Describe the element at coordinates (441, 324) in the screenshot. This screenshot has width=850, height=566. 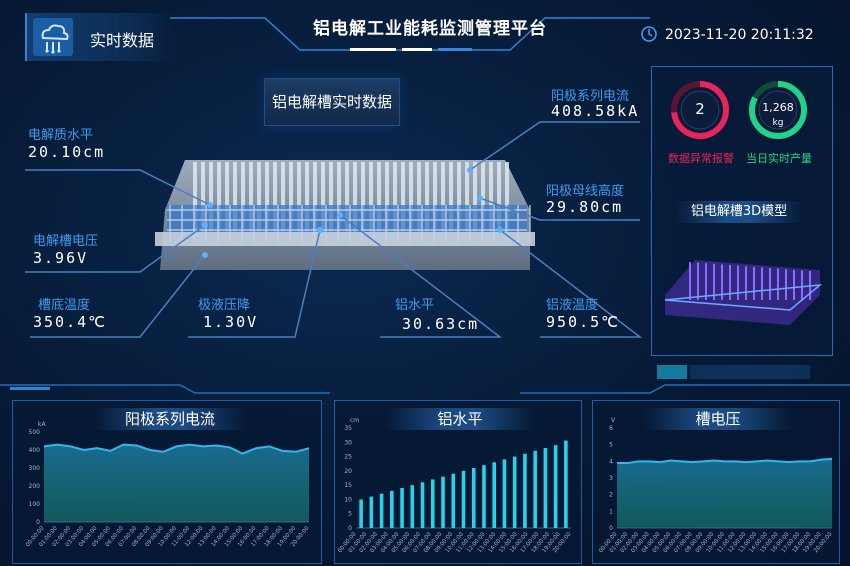
I see `al-level-value: 30.63cm` at that location.